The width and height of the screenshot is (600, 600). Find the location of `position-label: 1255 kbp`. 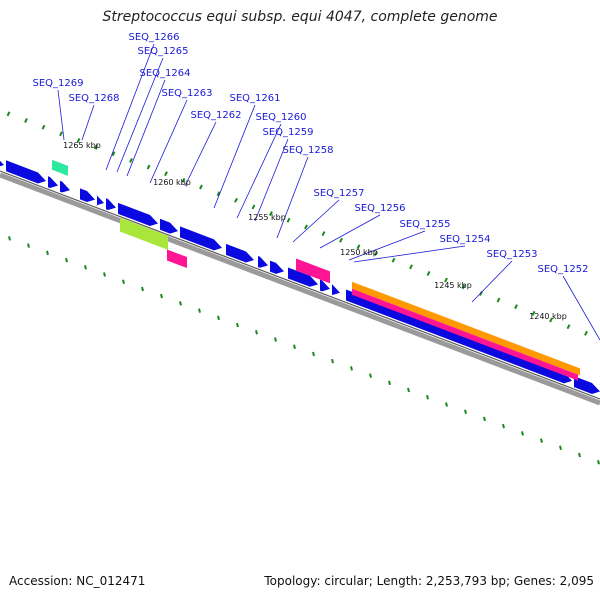

position-label: 1255 kbp is located at coordinates (267, 217).